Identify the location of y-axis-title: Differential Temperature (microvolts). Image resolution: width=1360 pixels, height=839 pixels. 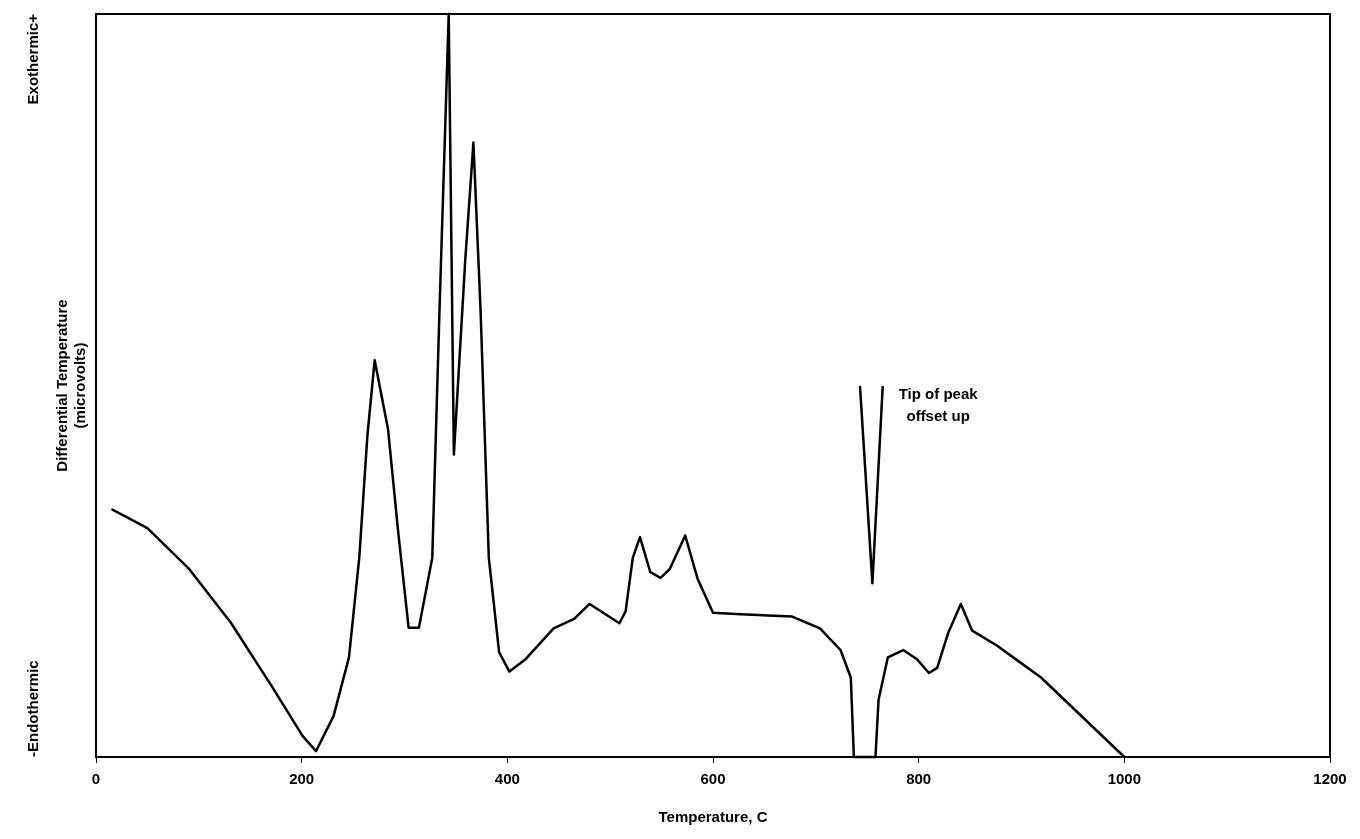
(71, 385).